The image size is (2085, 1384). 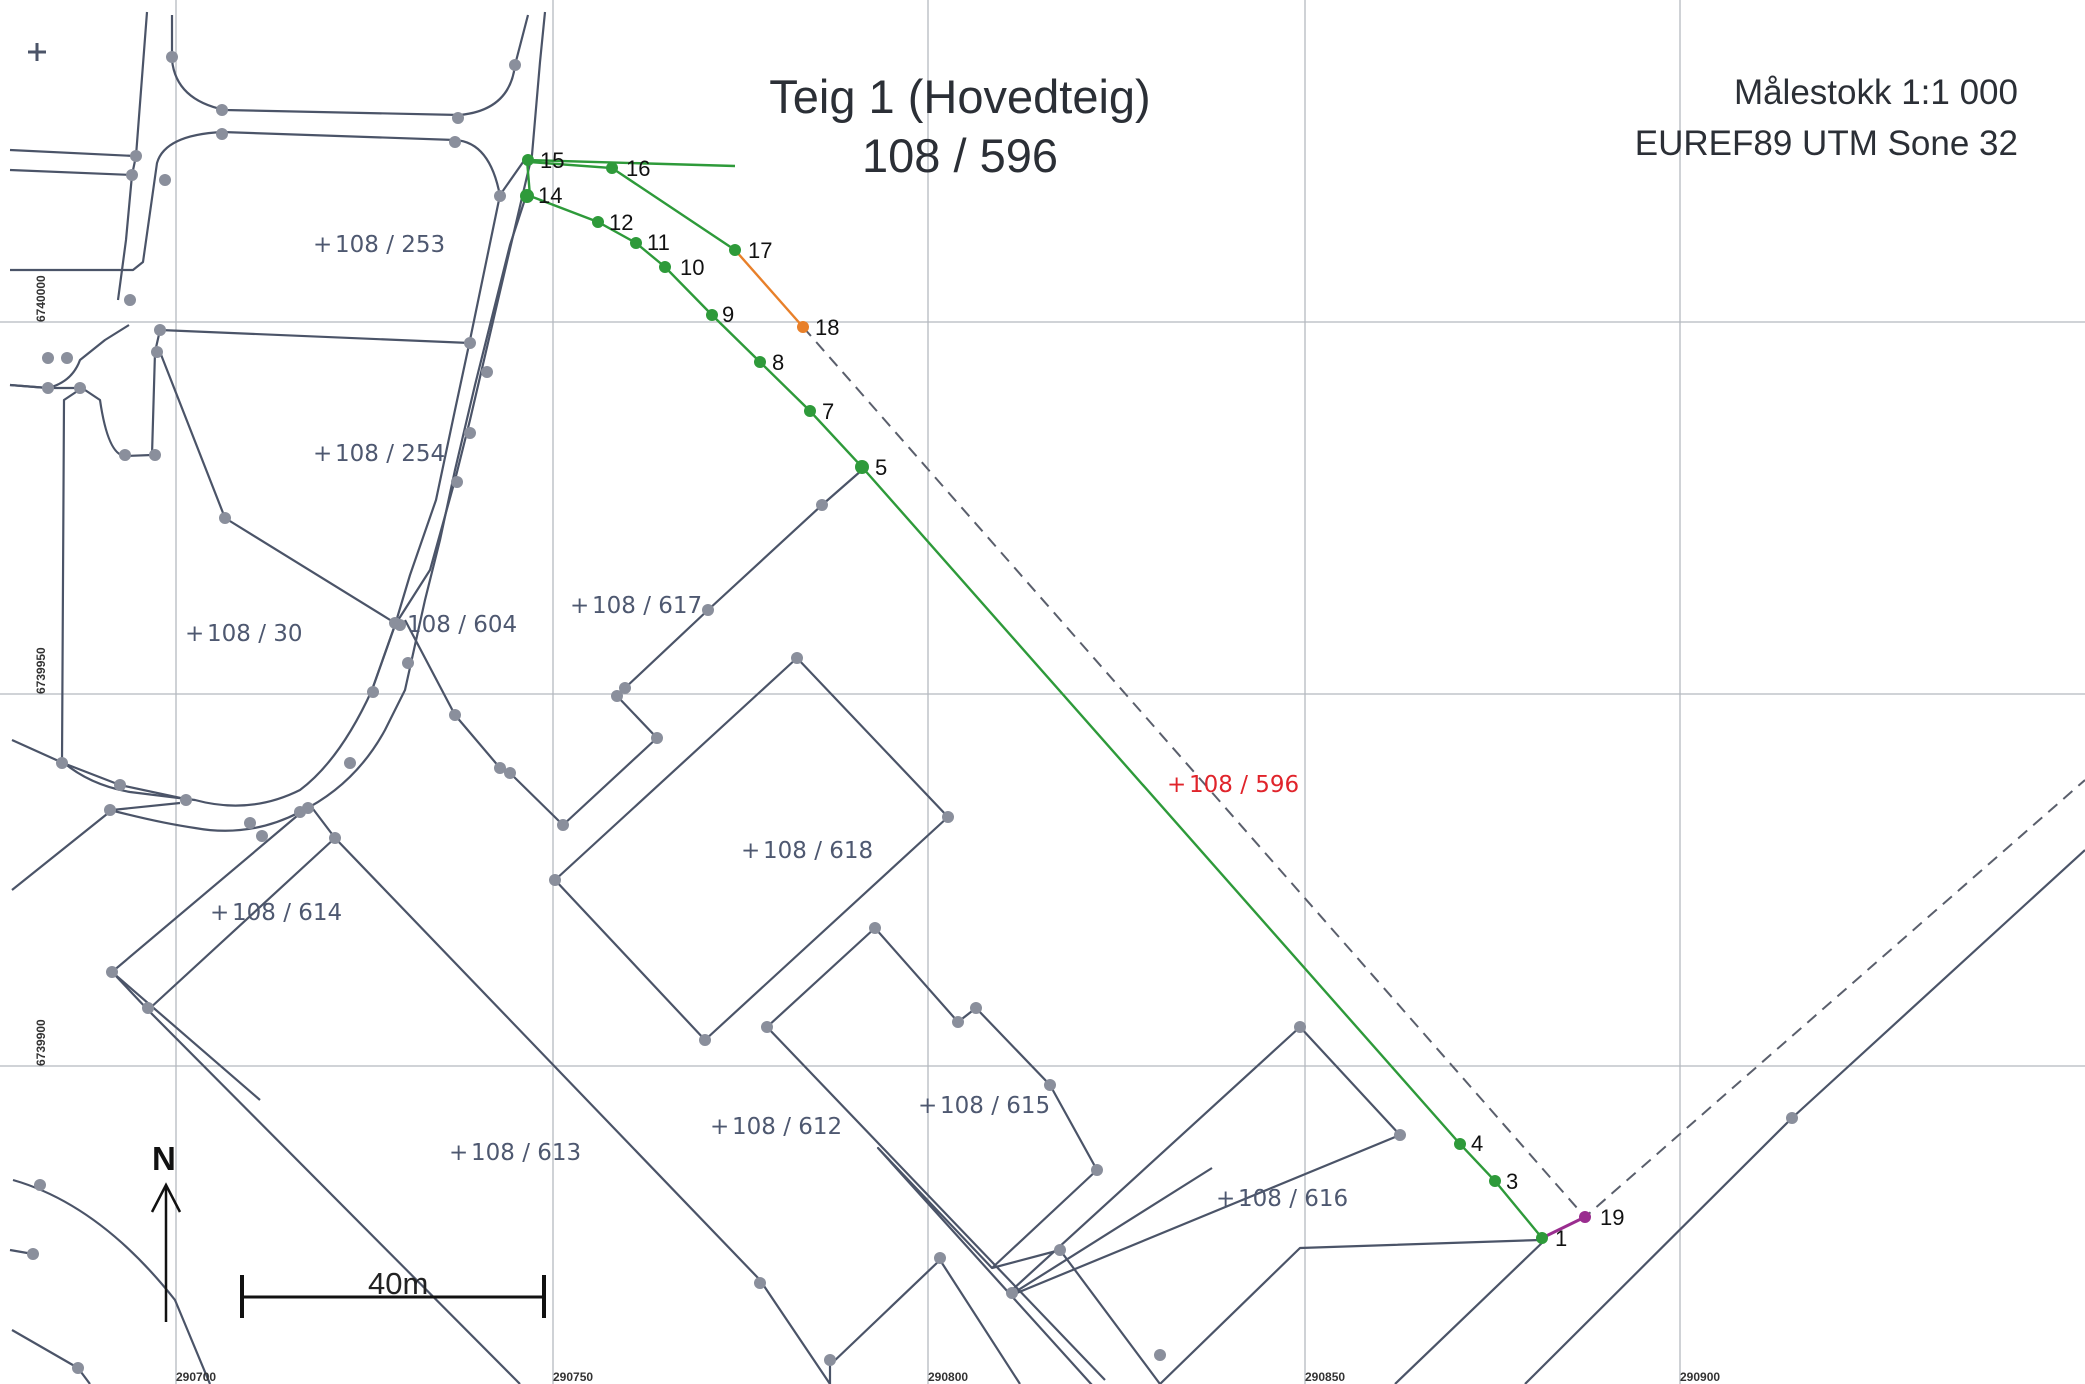 I want to click on boundary-point: 1, so click(x=1551, y=1238).